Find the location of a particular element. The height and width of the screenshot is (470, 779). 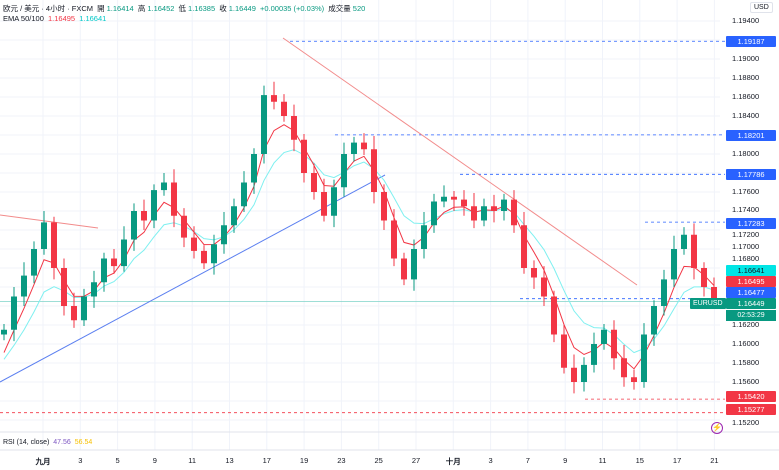

price-axis-label: 1.18400 is located at coordinates (746, 115).